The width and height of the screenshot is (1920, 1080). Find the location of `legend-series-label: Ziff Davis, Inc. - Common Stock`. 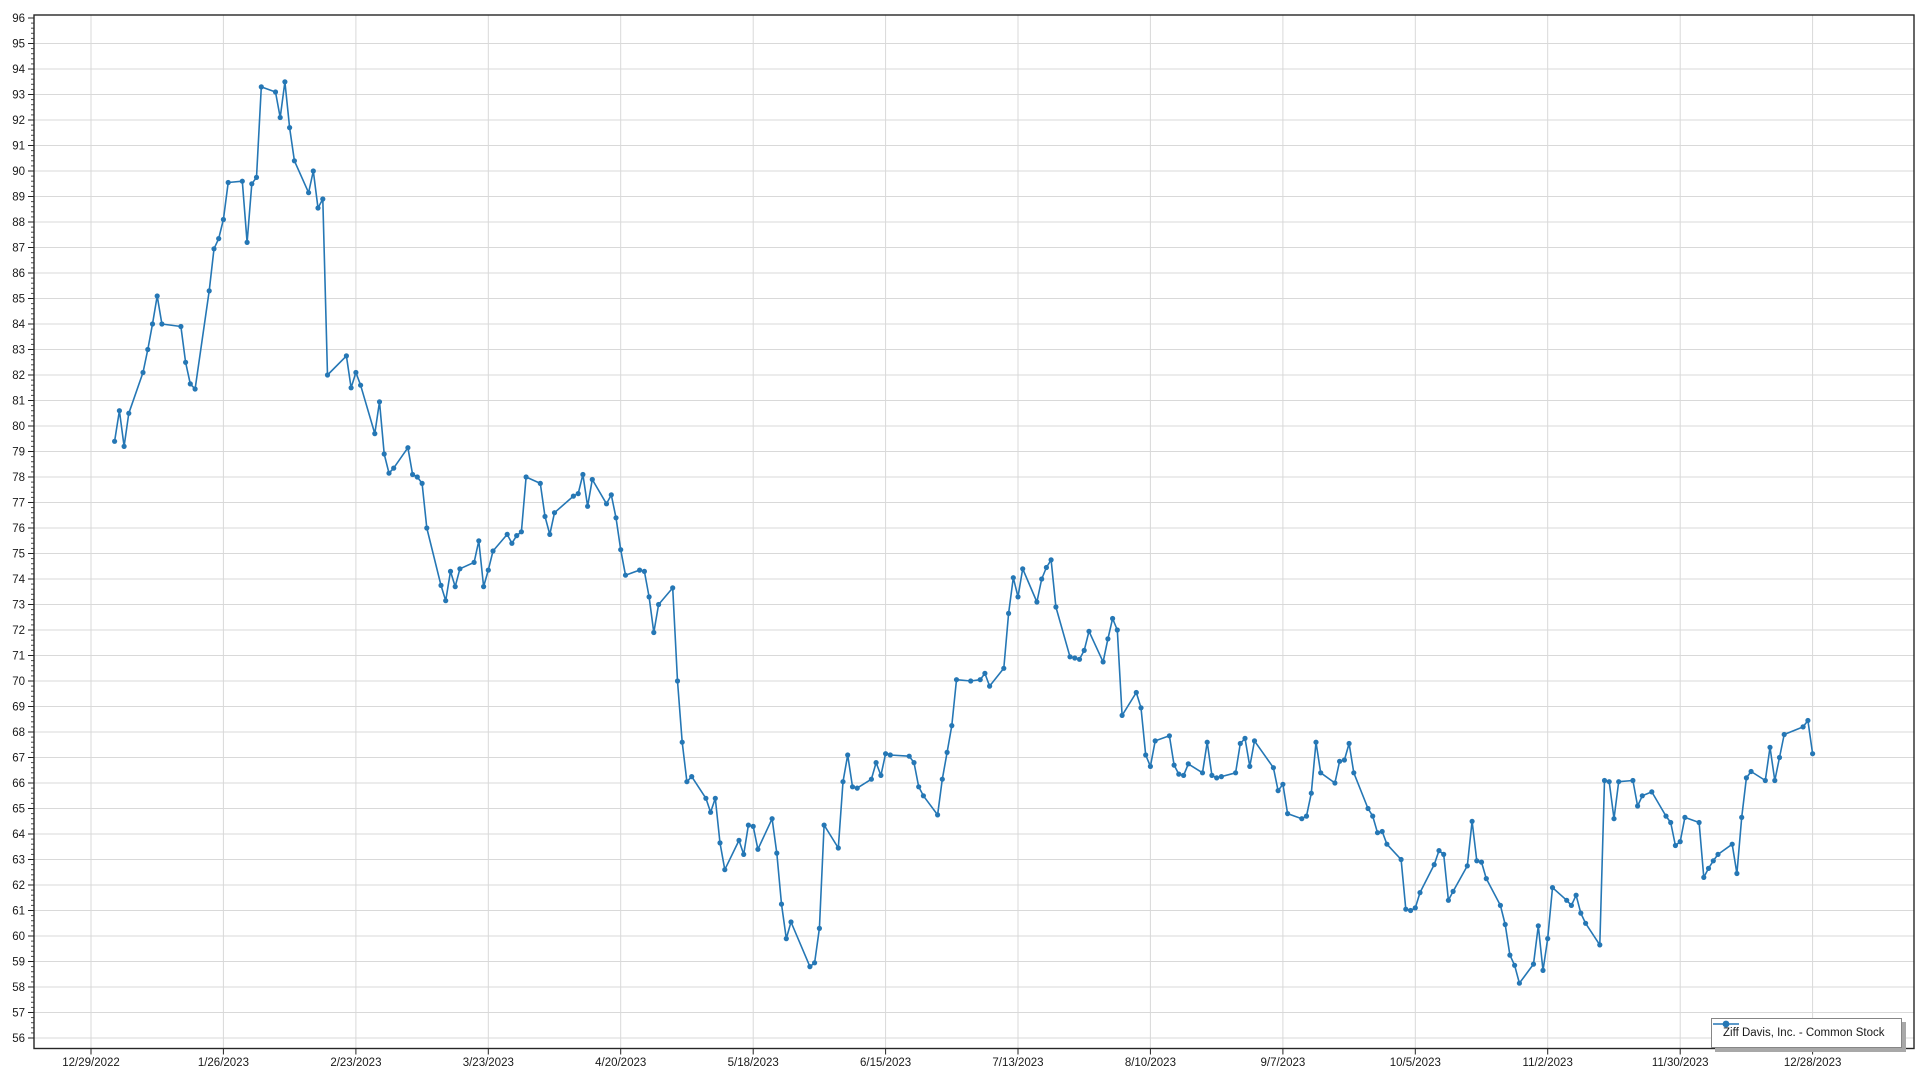

legend-series-label: Ziff Davis, Inc. - Common Stock is located at coordinates (1804, 1033).